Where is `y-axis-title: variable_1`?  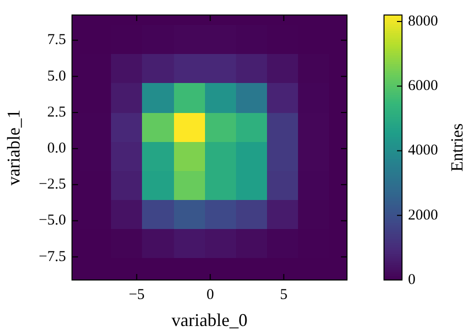
y-axis-title: variable_1 is located at coordinates (14, 148).